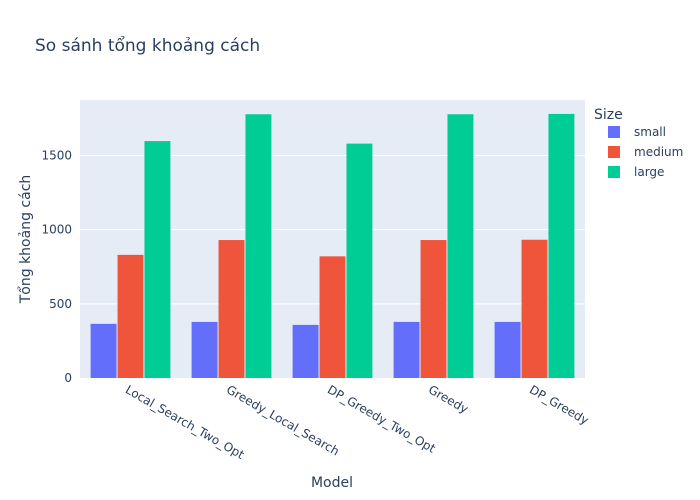  Describe the element at coordinates (56, 266) in the screenshot. I see `y-axis-ticks: 0 500 1000 1500` at that location.